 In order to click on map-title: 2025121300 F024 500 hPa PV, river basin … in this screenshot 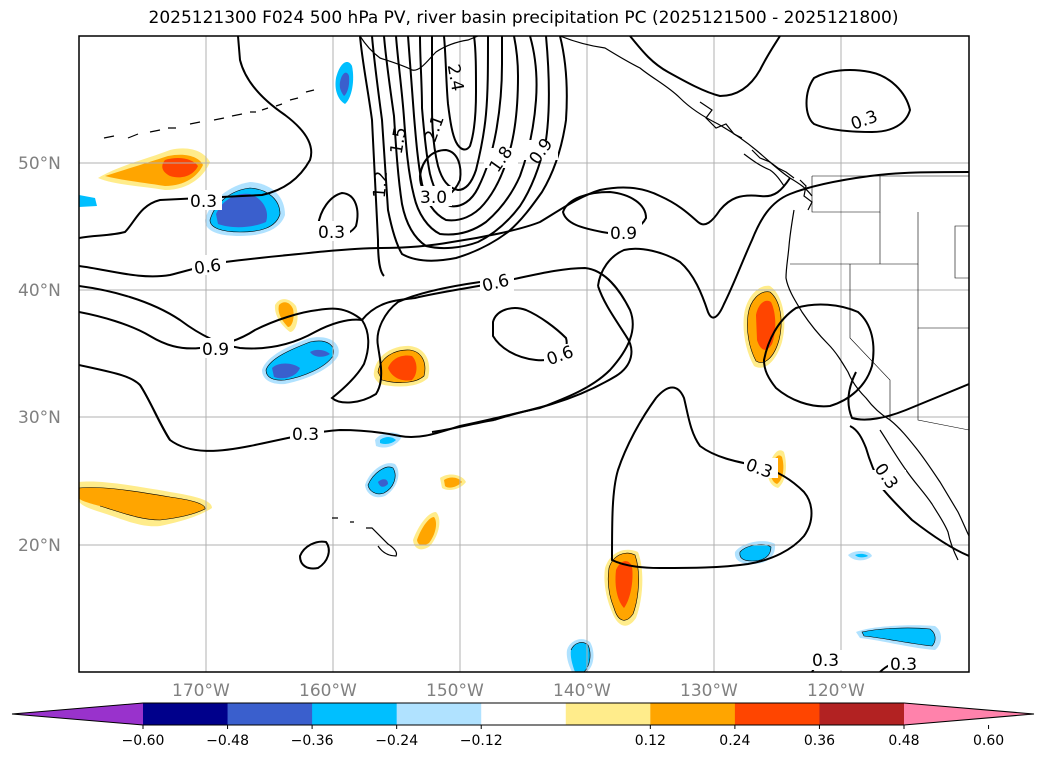, I will do `click(523, 18)`.